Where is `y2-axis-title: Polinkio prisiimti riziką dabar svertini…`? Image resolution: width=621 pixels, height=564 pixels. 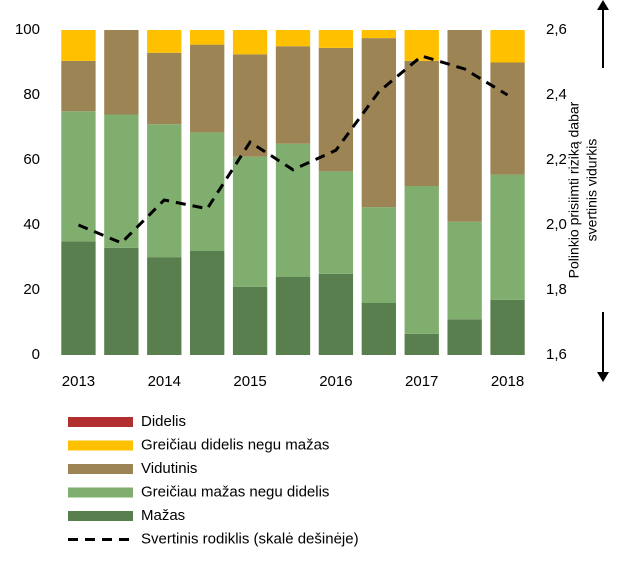
y2-axis-title: Polinkio prisiimti riziką dabar svertini… is located at coordinates (583, 189).